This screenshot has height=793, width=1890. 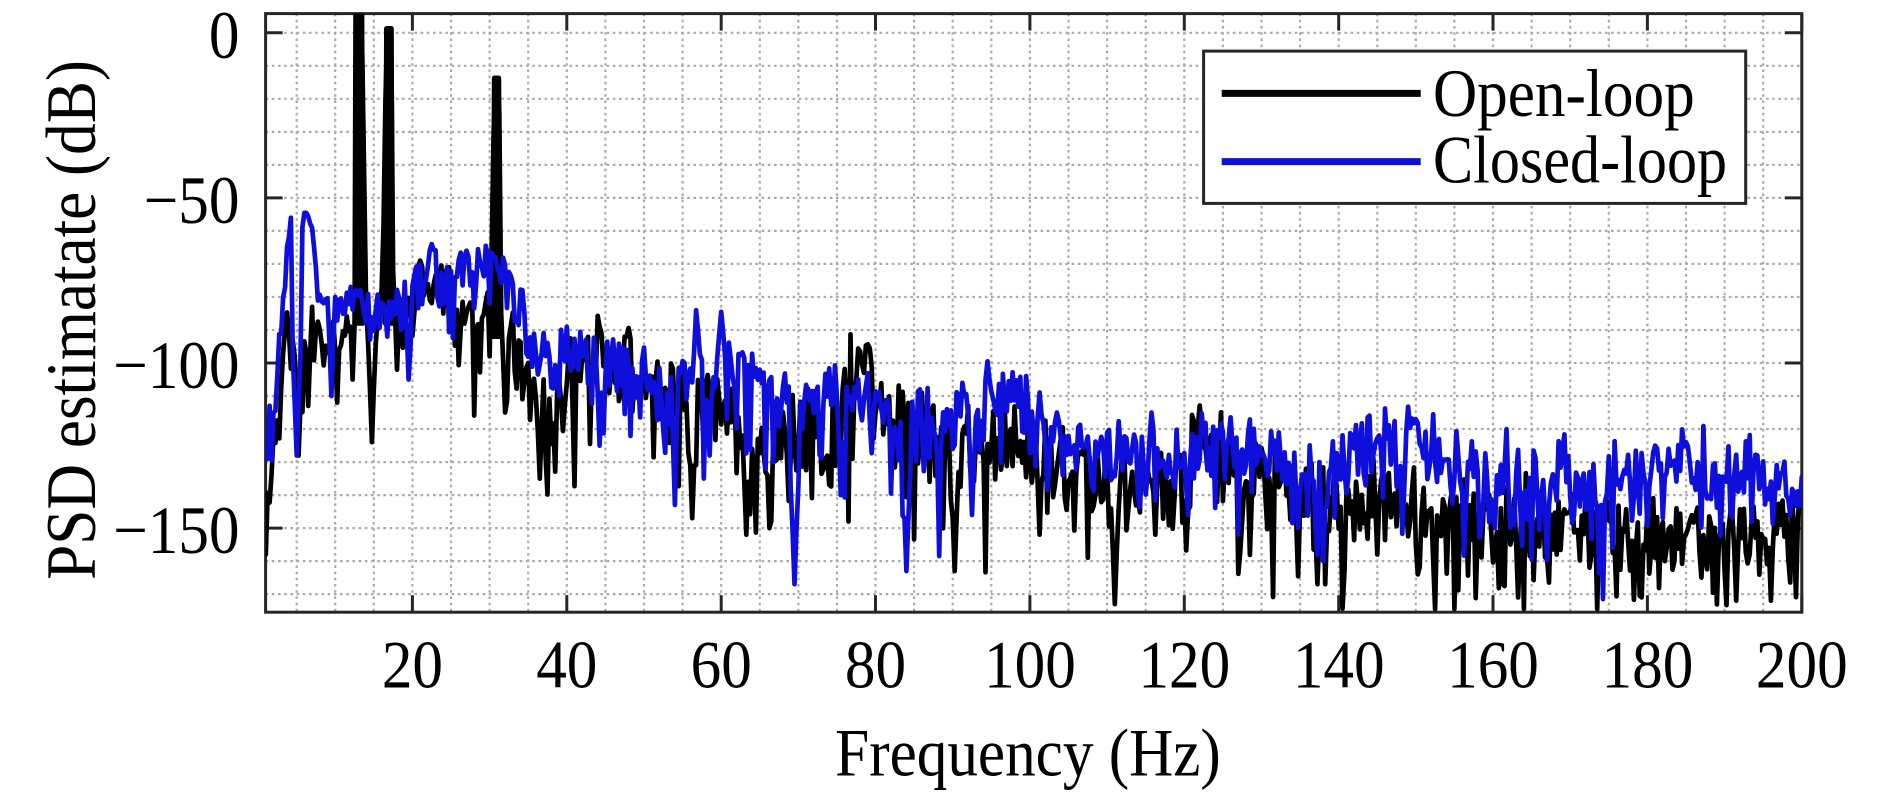 I want to click on svg-text: 20, so click(x=412, y=665).